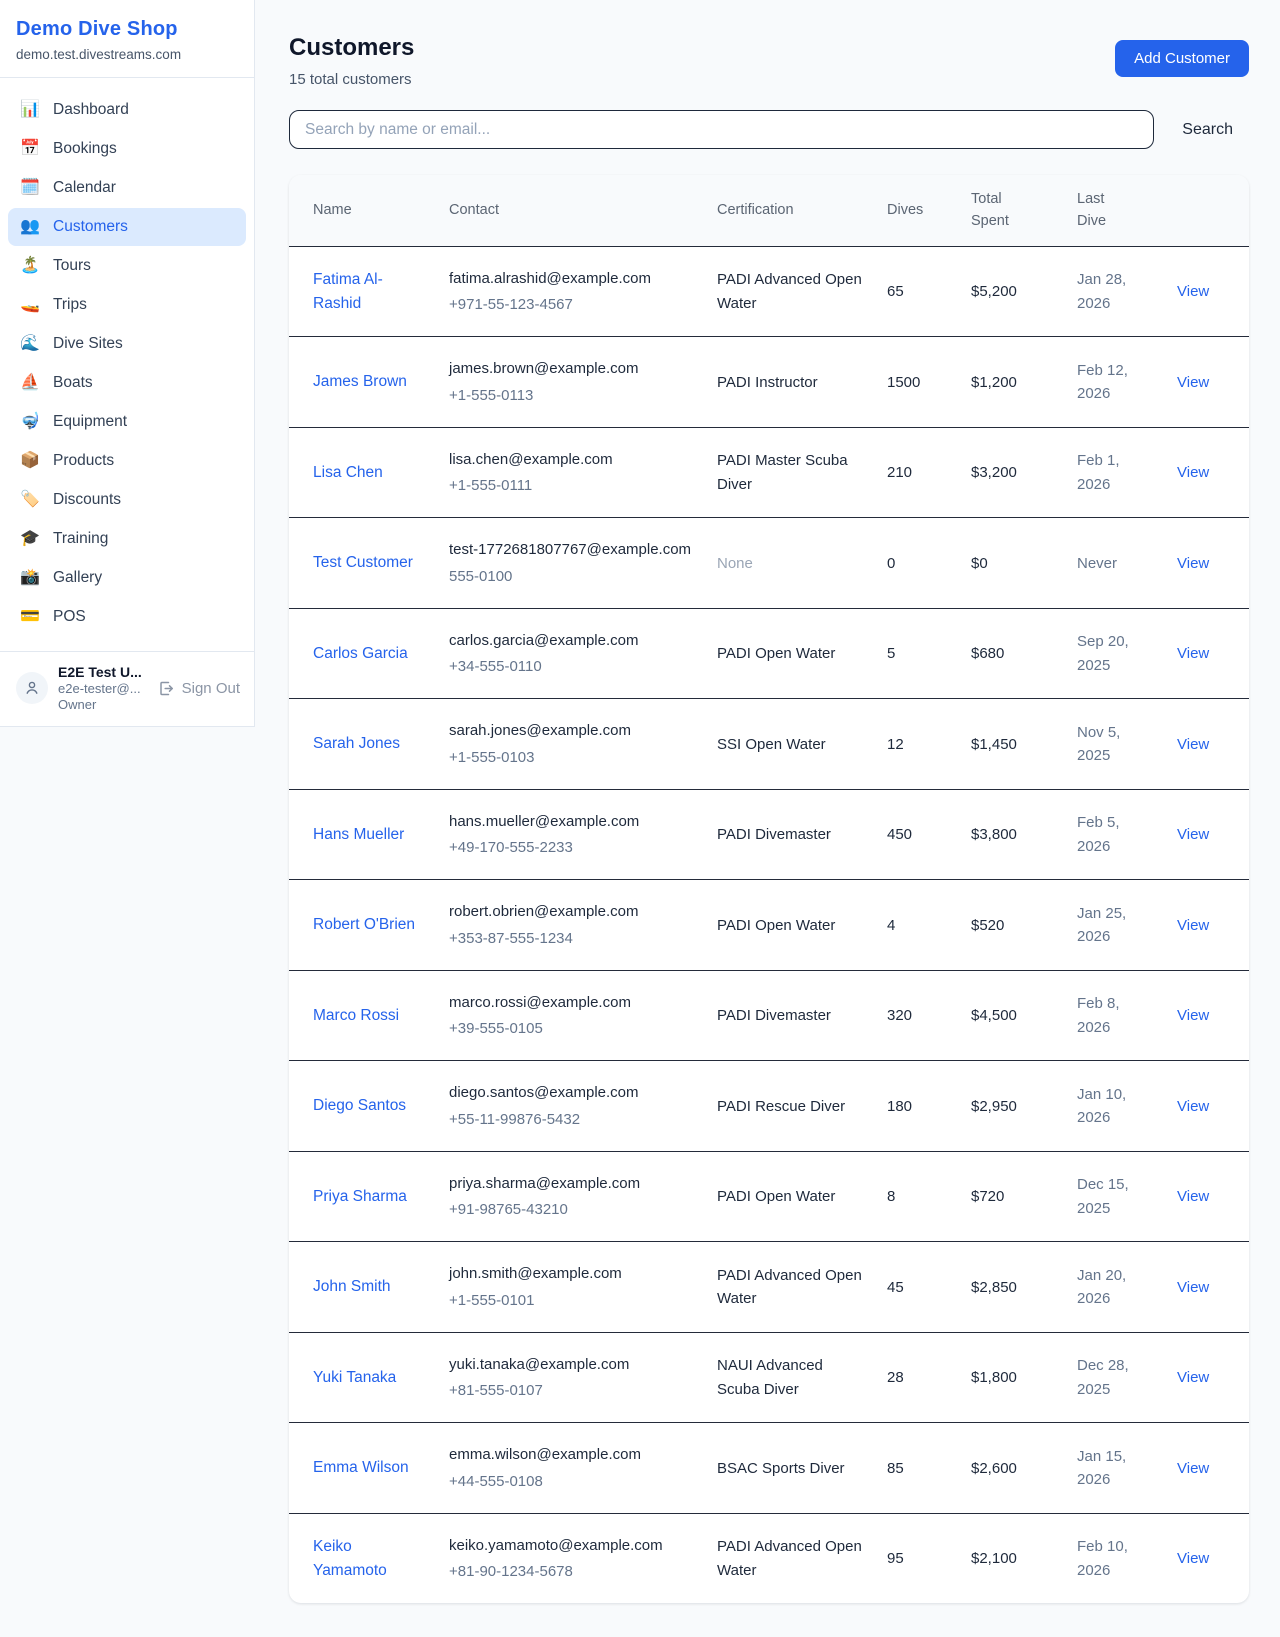  Describe the element at coordinates (127, 617) in the screenshot. I see `sidebar-item-pos: 💳 POS` at that location.